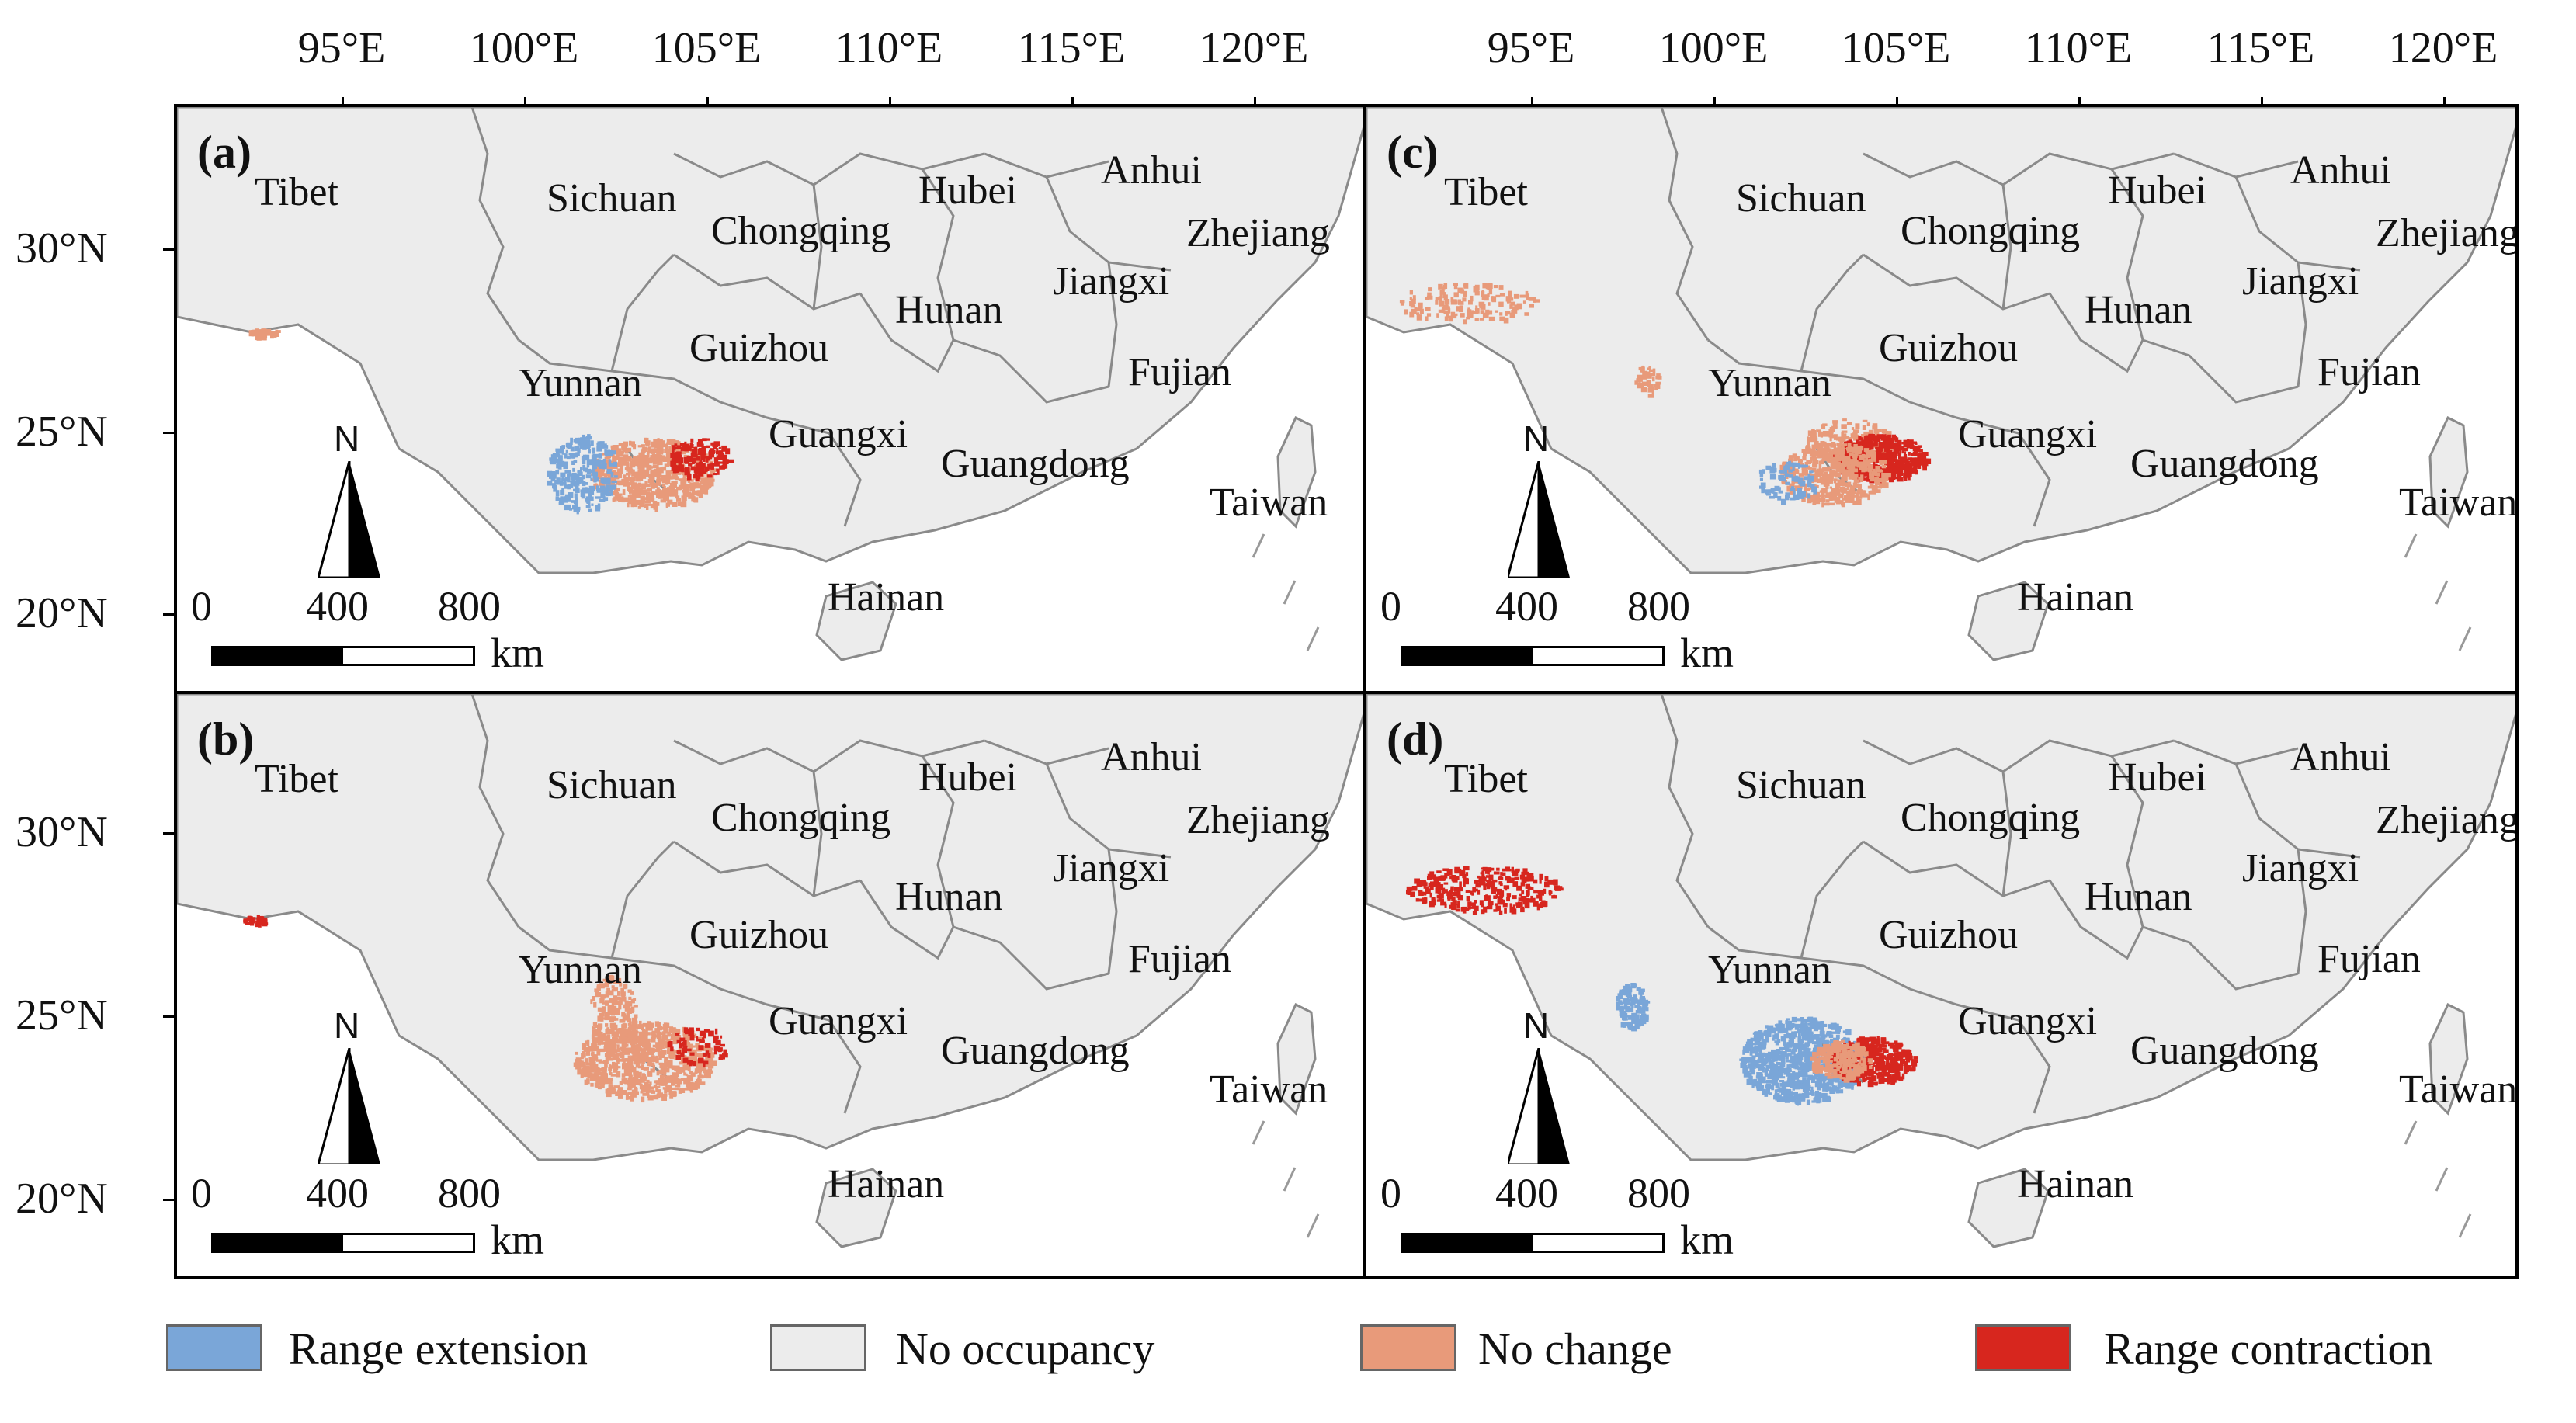  Describe the element at coordinates (759, 935) in the screenshot. I see `province-label-guizhou: Guizhou` at that location.